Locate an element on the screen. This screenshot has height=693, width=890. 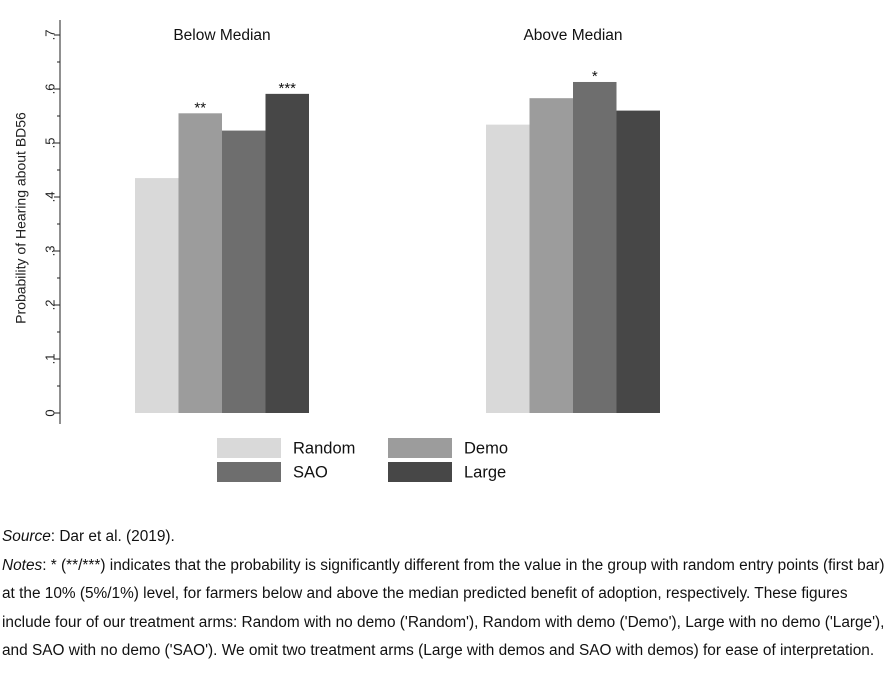
legend-label: SAO is located at coordinates (310, 472).